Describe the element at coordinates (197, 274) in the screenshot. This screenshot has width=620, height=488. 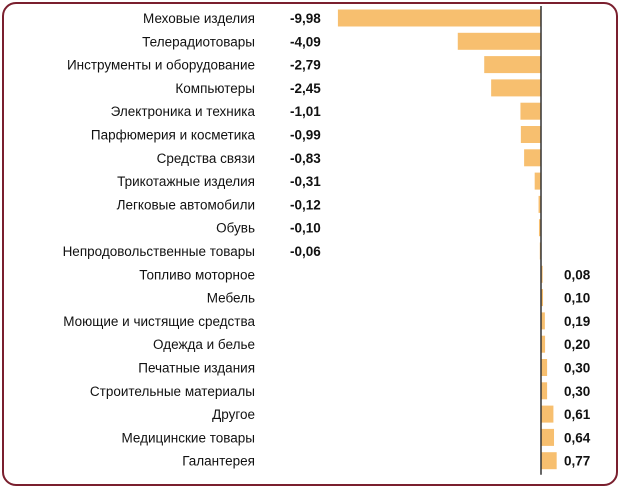
I see `category-label: Топливо моторное` at that location.